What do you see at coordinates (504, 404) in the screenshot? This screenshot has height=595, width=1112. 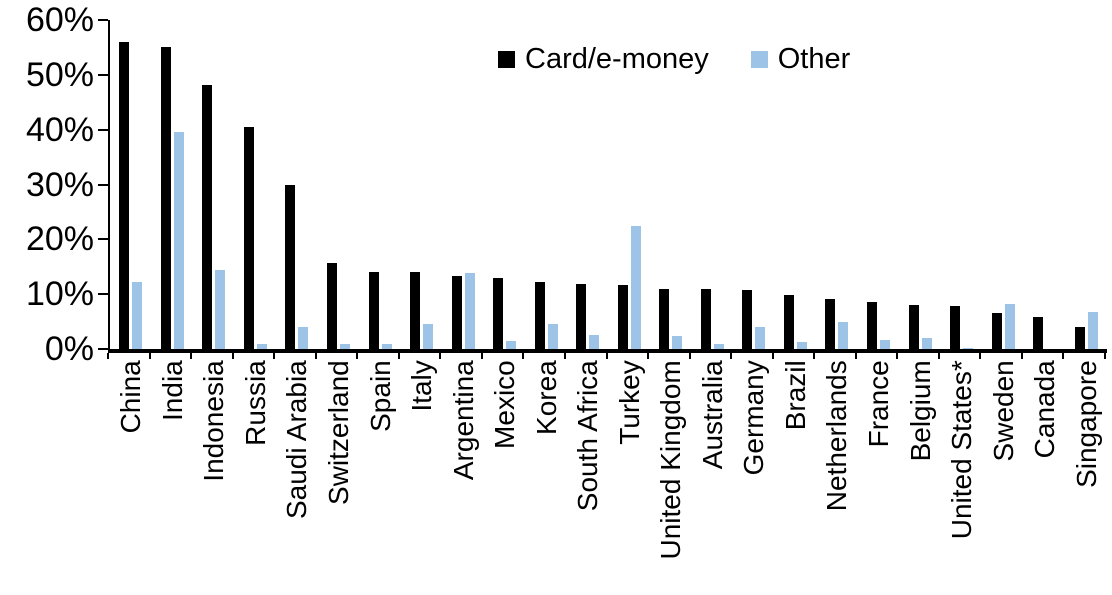 I see `x-axis-label: Mexico` at bounding box center [504, 404].